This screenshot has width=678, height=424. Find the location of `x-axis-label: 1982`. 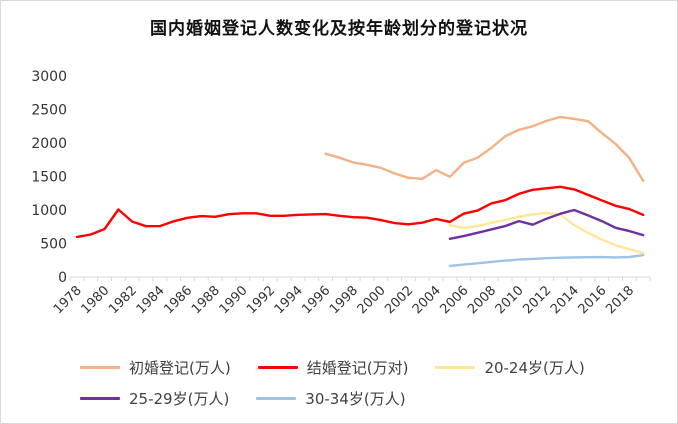

x-axis-label: 1982 is located at coordinates (123, 300).